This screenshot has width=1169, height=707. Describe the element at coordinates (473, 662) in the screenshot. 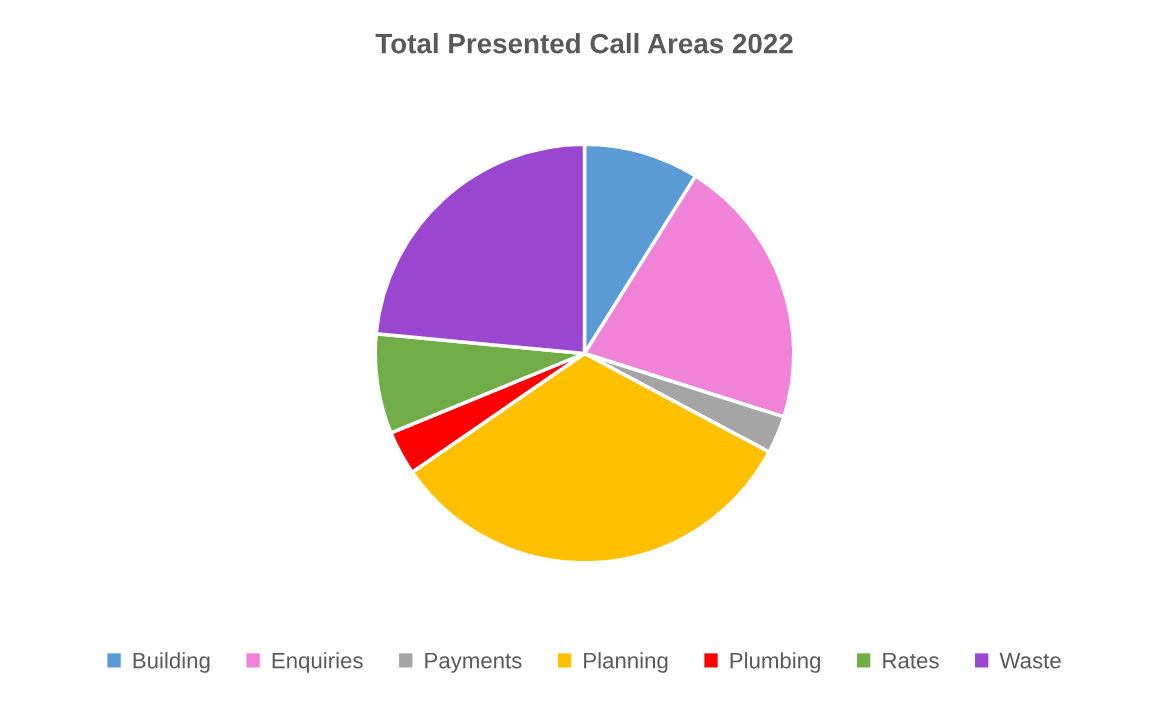

I see `legend-label: Payments` at that location.